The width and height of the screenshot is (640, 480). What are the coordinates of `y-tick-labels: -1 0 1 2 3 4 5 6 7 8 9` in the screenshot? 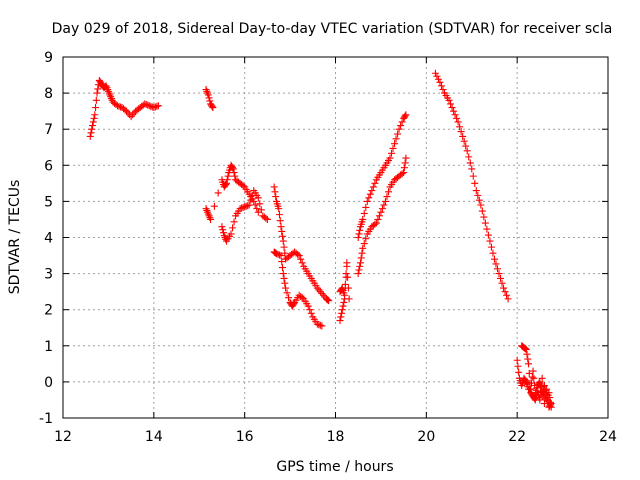 It's located at (46, 238).